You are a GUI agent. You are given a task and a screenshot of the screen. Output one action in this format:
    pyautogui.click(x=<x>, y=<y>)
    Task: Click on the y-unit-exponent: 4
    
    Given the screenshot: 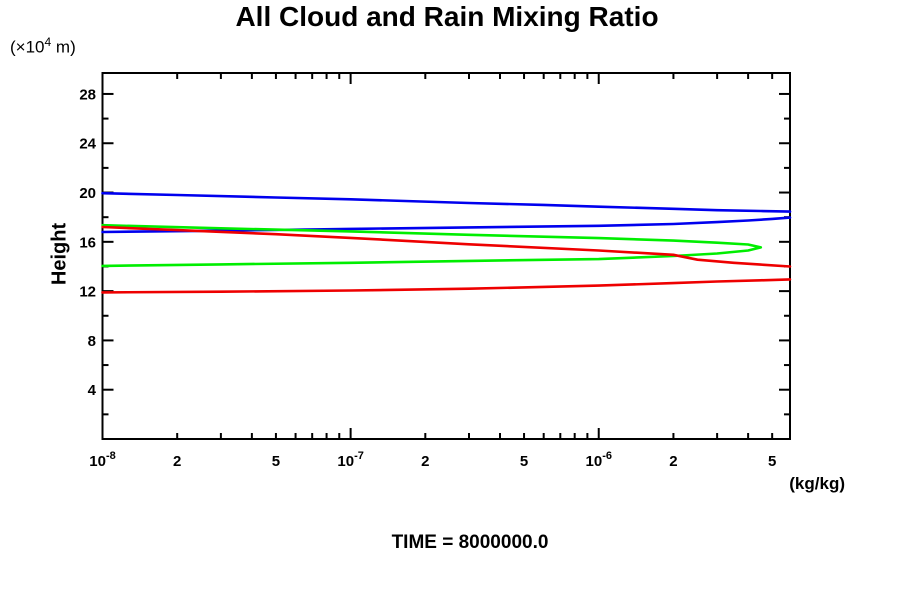 What is the action you would take?
    pyautogui.click(x=48, y=42)
    